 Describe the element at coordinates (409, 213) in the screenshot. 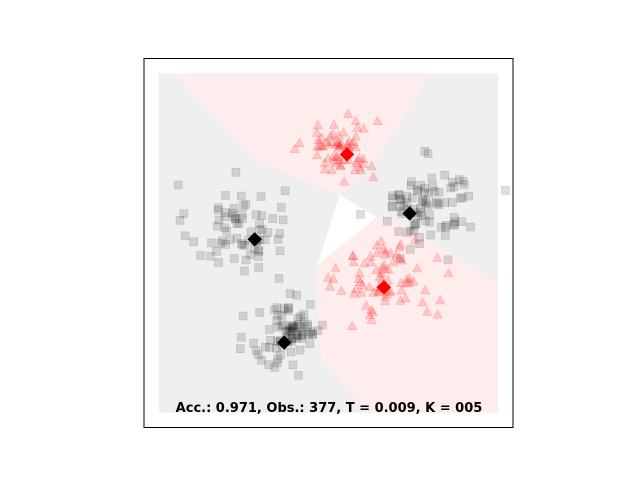

I see `centroid-black` at that location.